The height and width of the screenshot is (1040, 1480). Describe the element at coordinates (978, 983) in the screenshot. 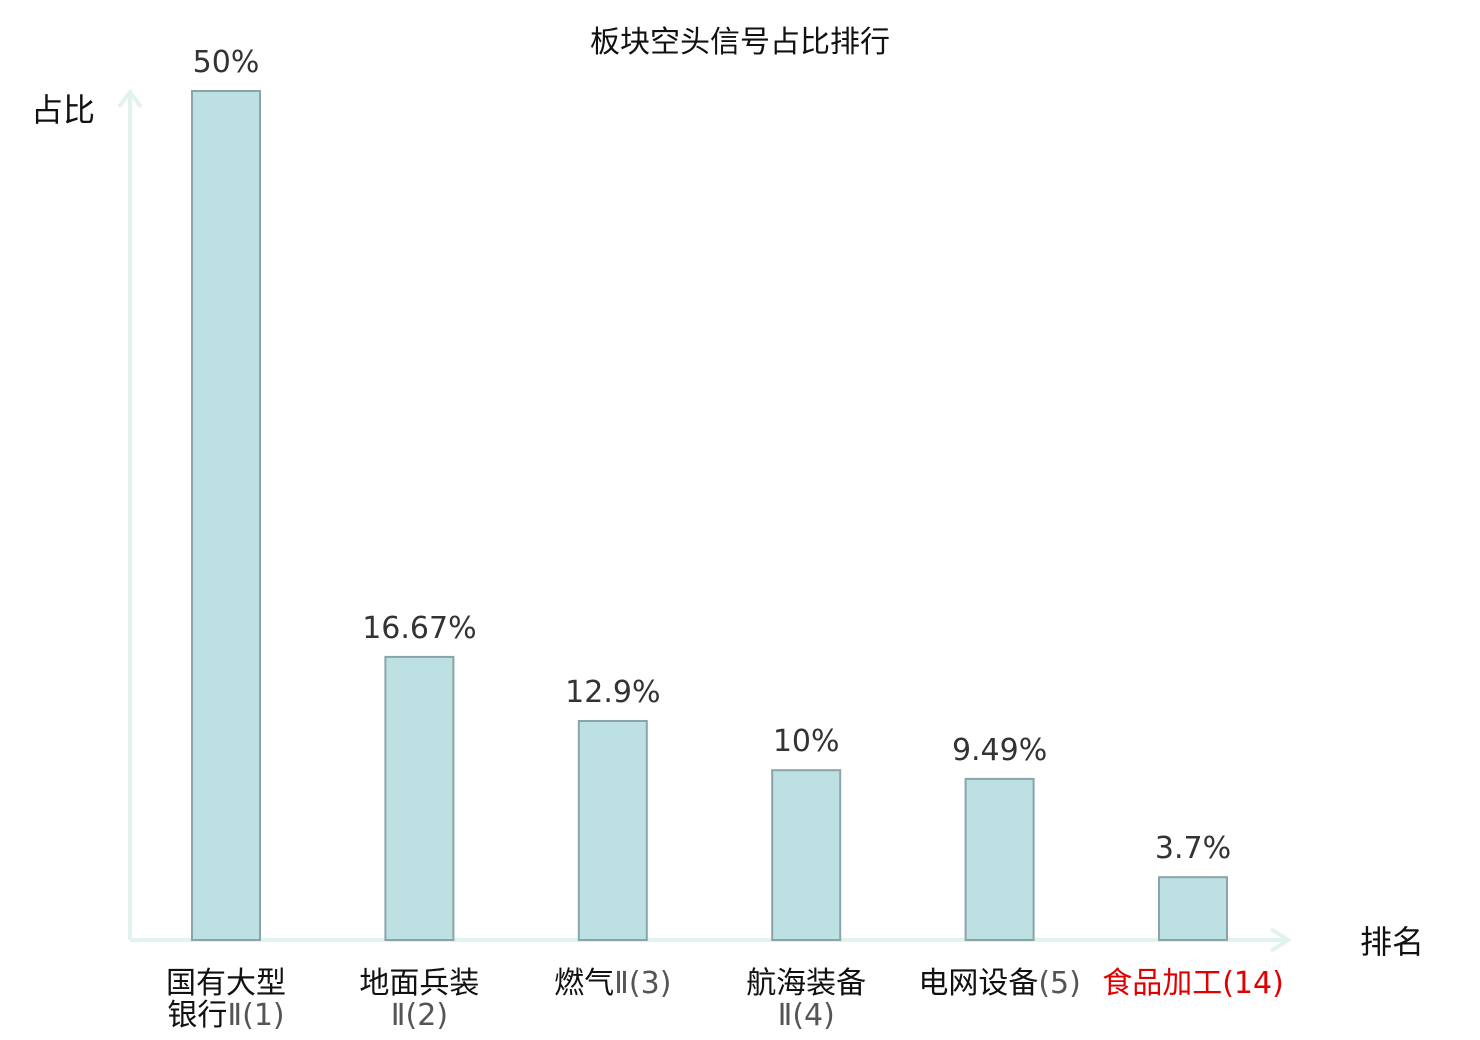

I see `category-name: 电网设备` at that location.